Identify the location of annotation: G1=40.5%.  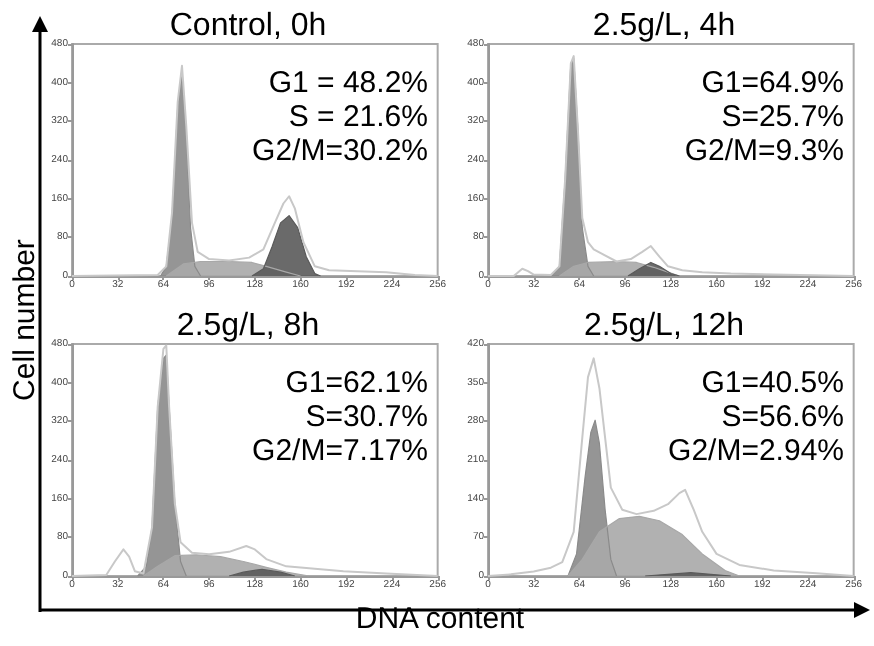
(772, 383).